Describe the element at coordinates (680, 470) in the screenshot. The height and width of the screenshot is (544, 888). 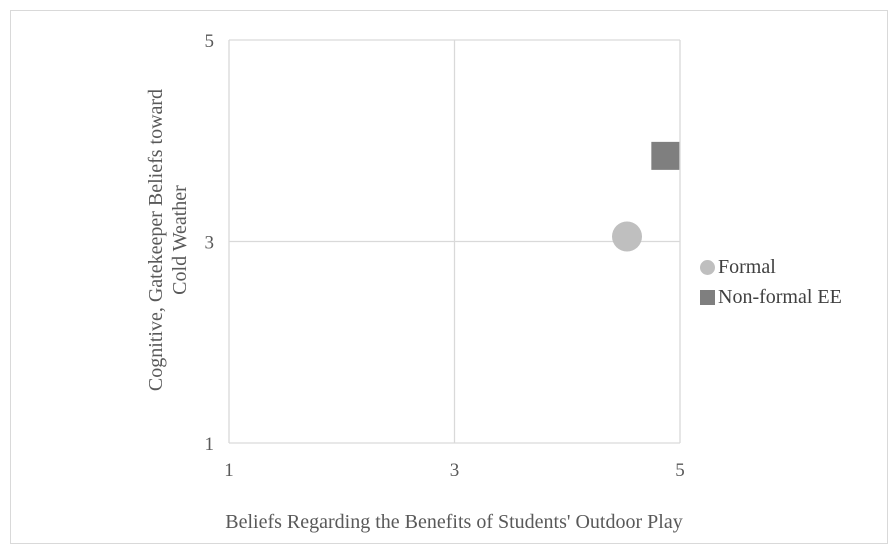
I see `x-tick-label-5: 5` at that location.